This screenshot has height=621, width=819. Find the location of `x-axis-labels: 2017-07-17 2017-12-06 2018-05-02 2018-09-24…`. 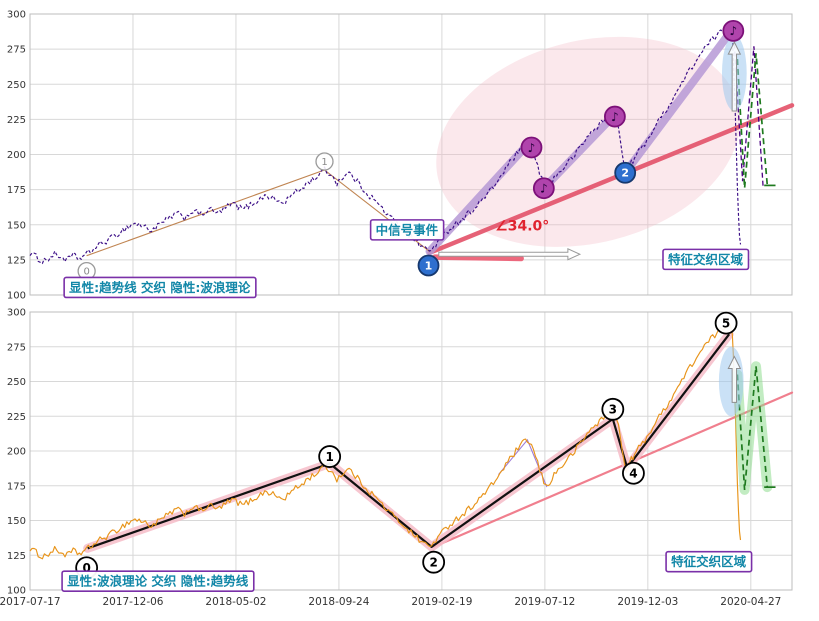

x-axis-labels: 2017-07-17 2017-12-06 2018-05-02 2018-09-24… is located at coordinates (390, 602).